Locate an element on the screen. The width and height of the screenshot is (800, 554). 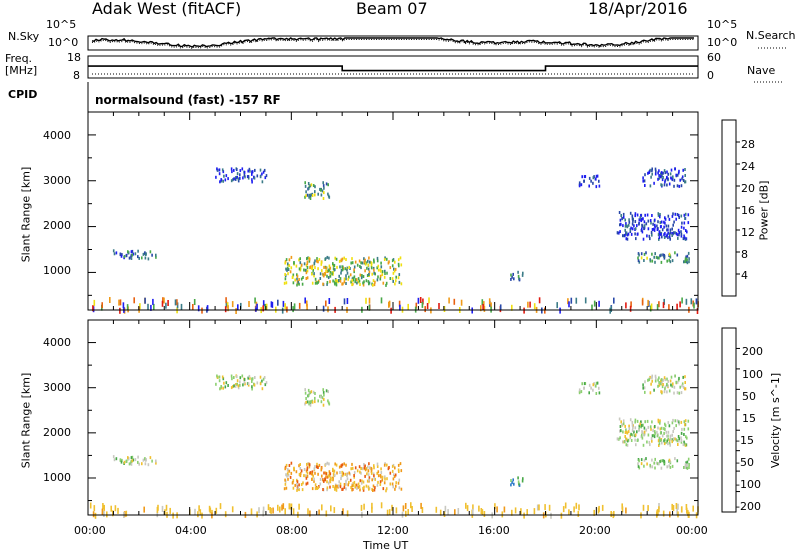
date-title: 18/Apr/2016 is located at coordinates (638, 9).